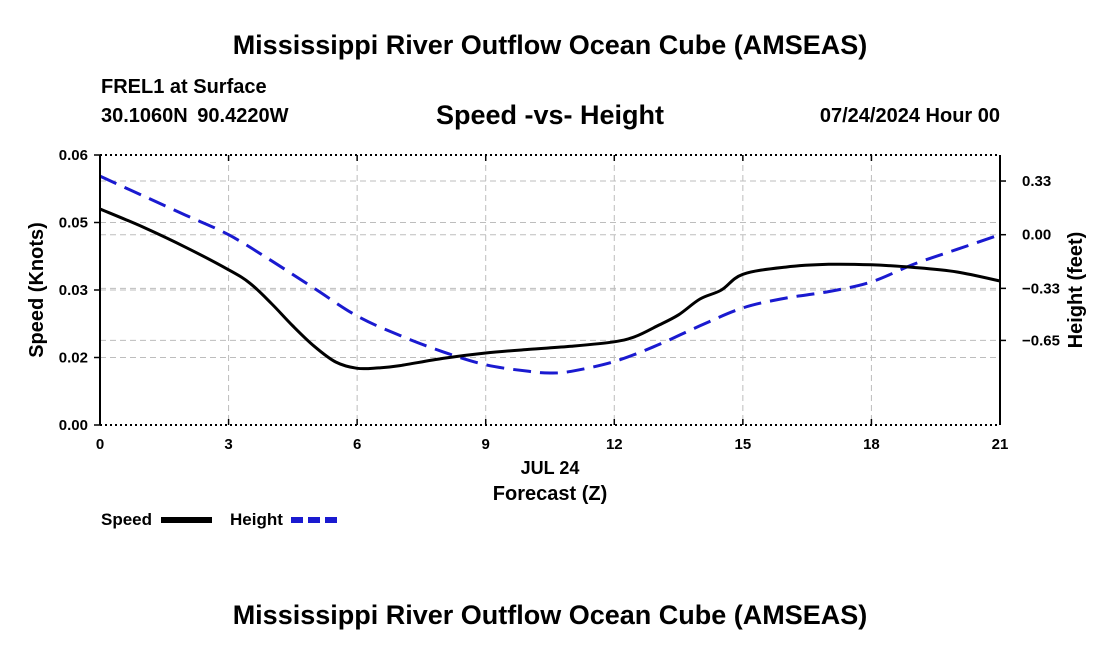  What do you see at coordinates (1036, 181) in the screenshot?
I see `y-right-tick-label: 0.33` at bounding box center [1036, 181].